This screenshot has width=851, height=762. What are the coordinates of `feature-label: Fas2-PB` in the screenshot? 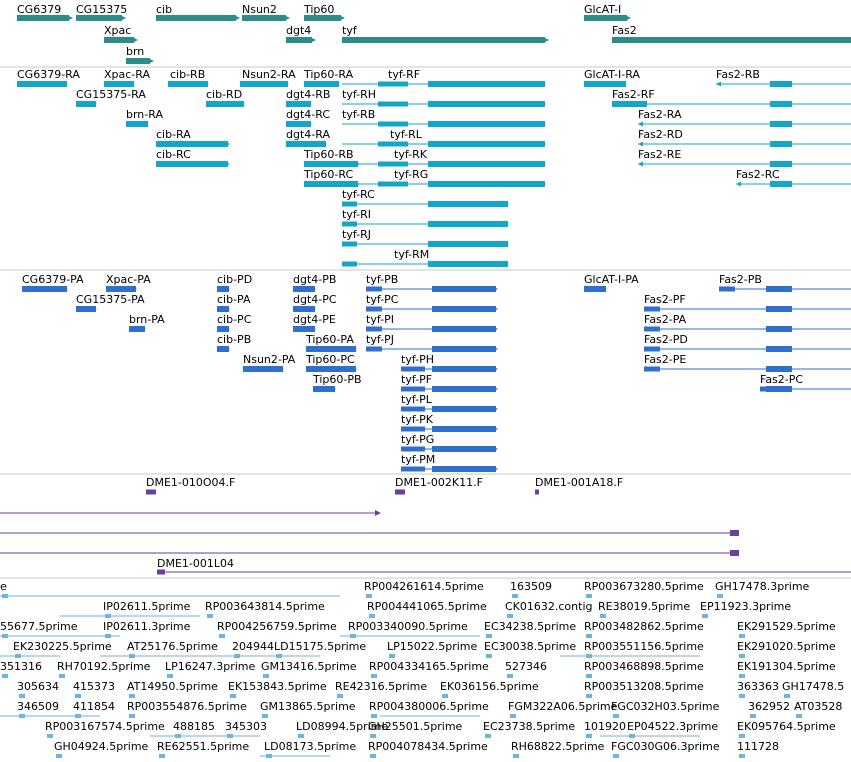 It's located at (740, 279).